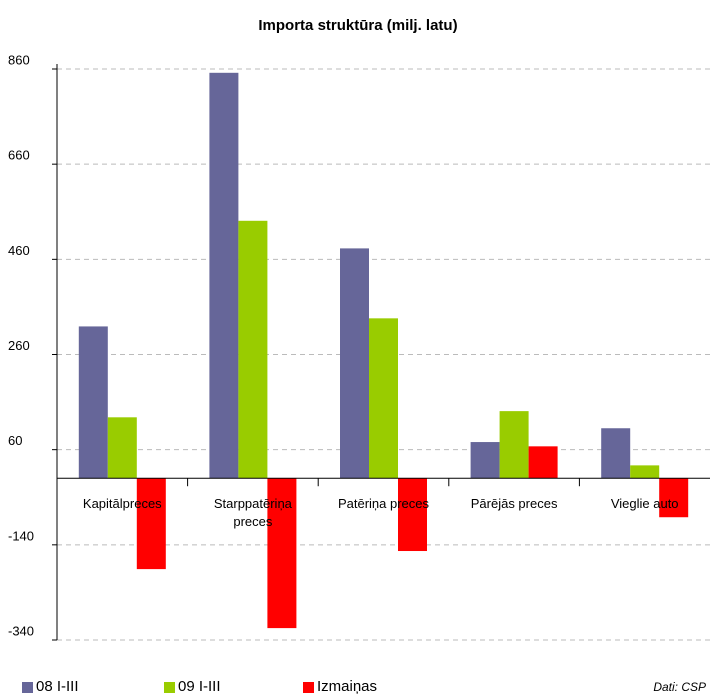 This screenshot has width=710, height=695. I want to click on legend-label: 09 I-III, so click(199, 686).